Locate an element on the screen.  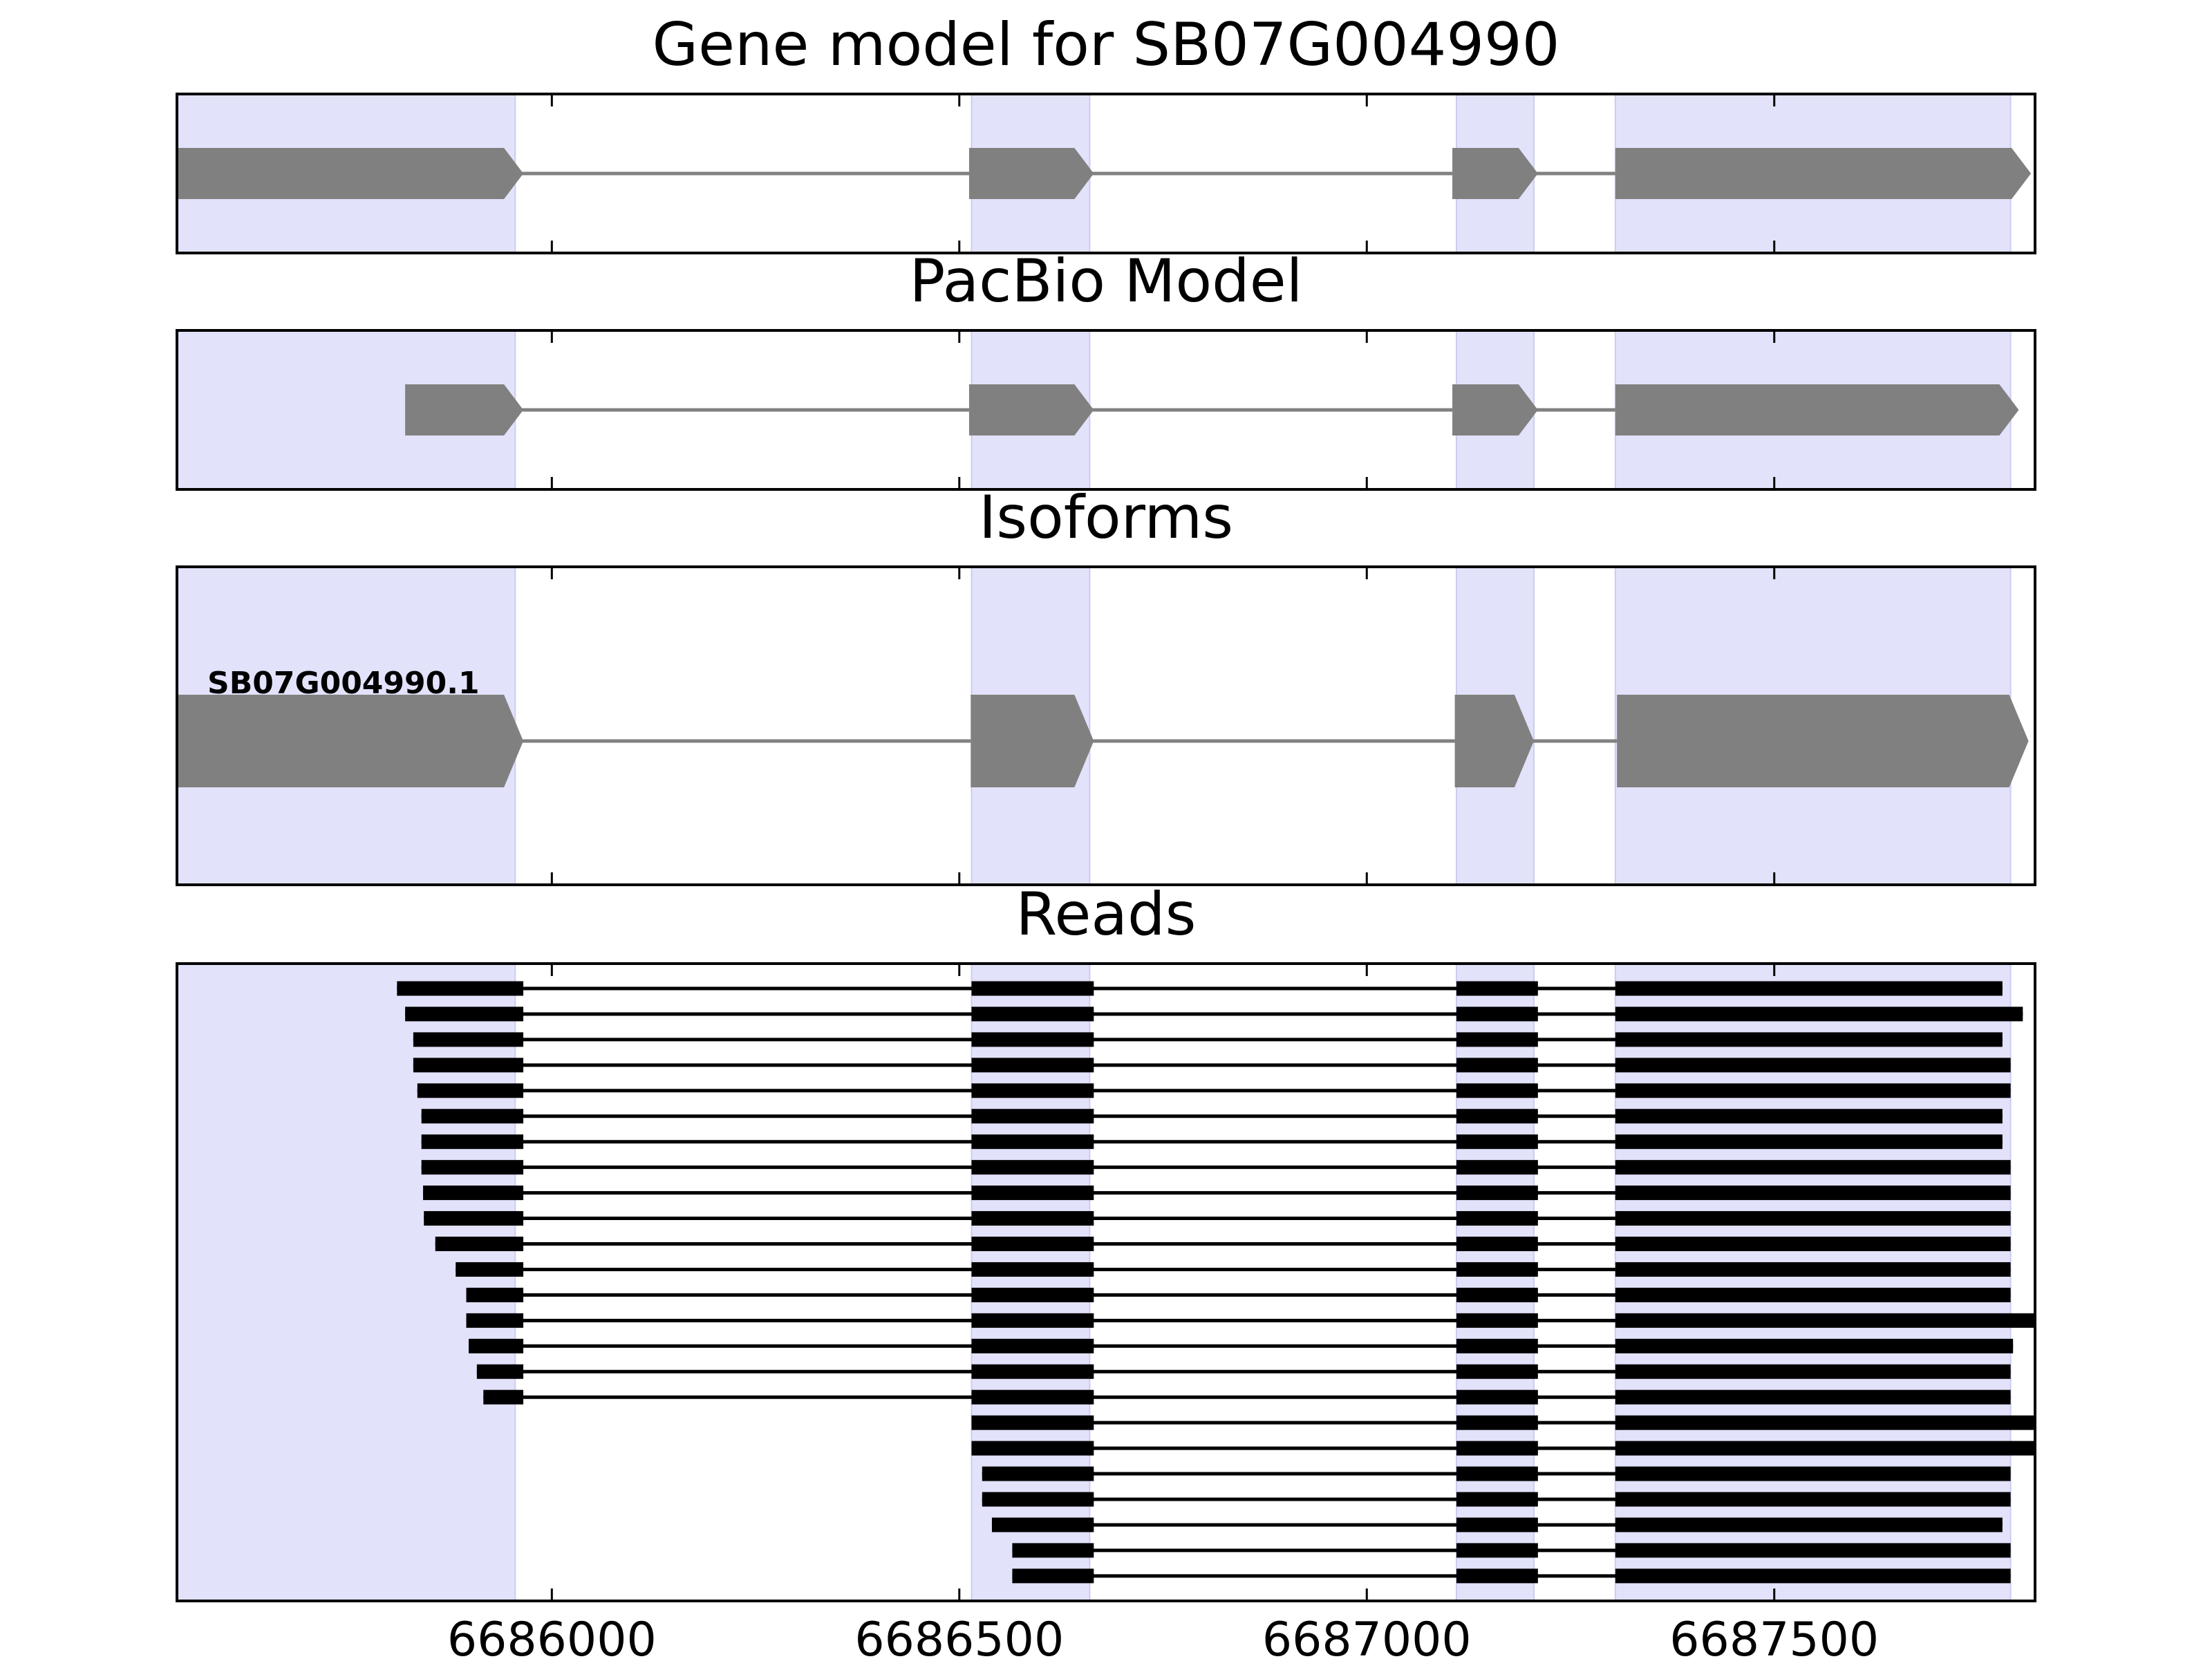
reads-title: Reads is located at coordinates (1106, 915).